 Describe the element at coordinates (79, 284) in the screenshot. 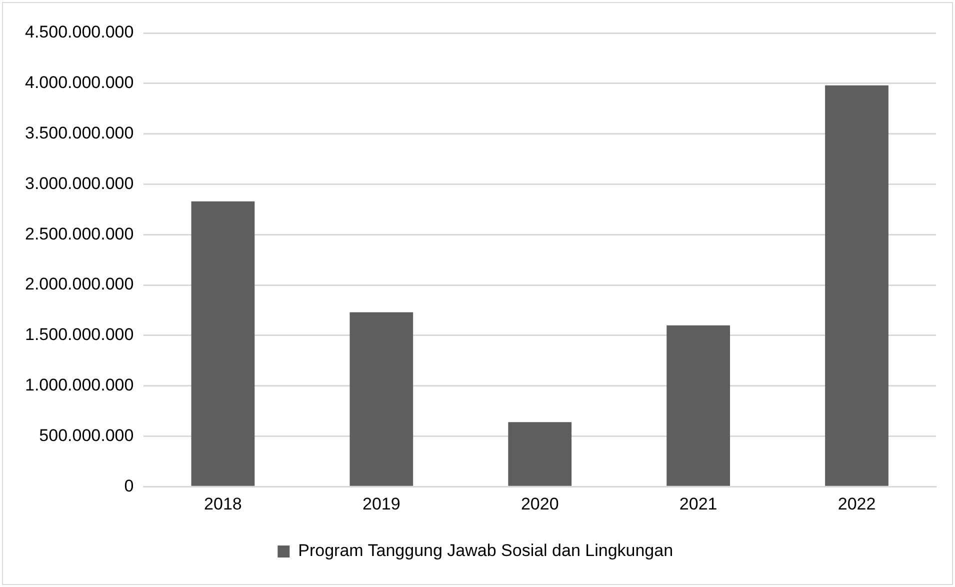

I see `y-tick-label: 2.000.000.000` at that location.